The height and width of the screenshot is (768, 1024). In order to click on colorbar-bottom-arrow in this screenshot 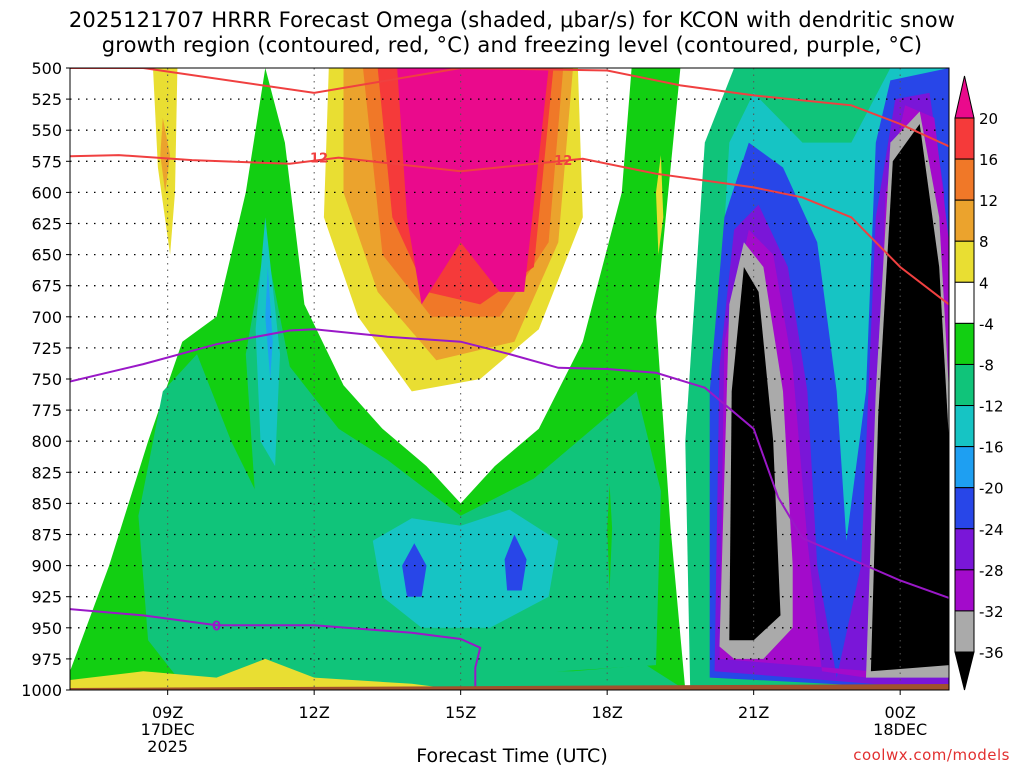, I will do `click(964, 671)`.